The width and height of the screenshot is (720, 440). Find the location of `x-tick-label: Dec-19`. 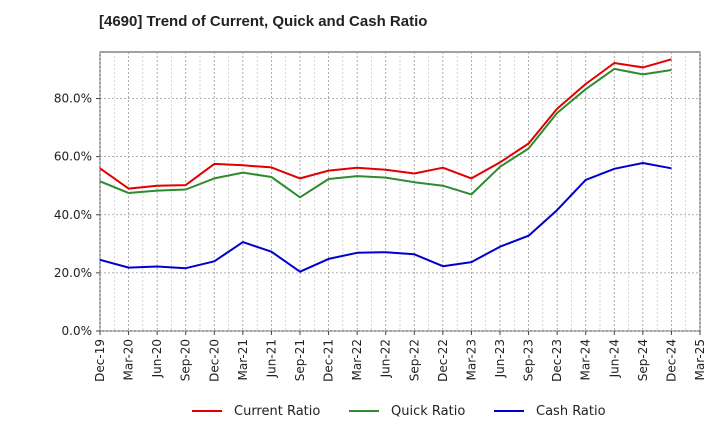

x-tick-label: Dec-19 is located at coordinates (100, 360).